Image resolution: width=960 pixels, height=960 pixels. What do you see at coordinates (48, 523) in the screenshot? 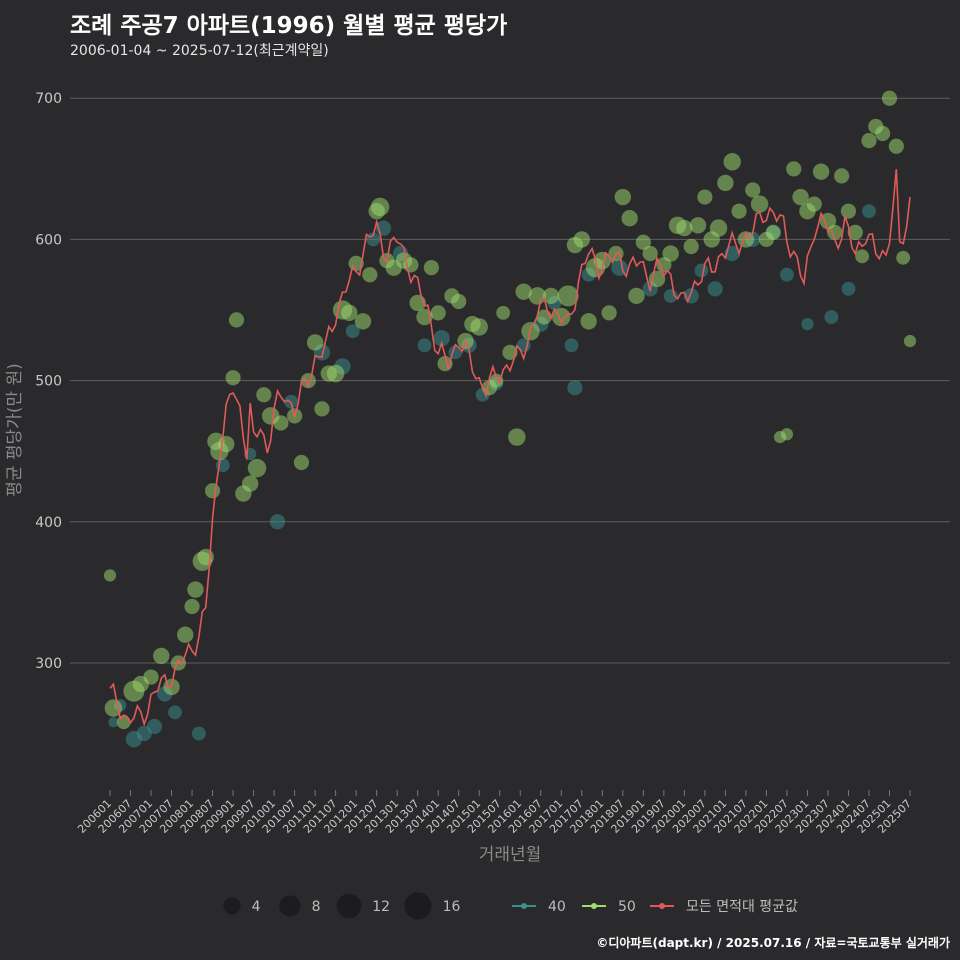
I see `y-tick-label: 400` at bounding box center [48, 523].